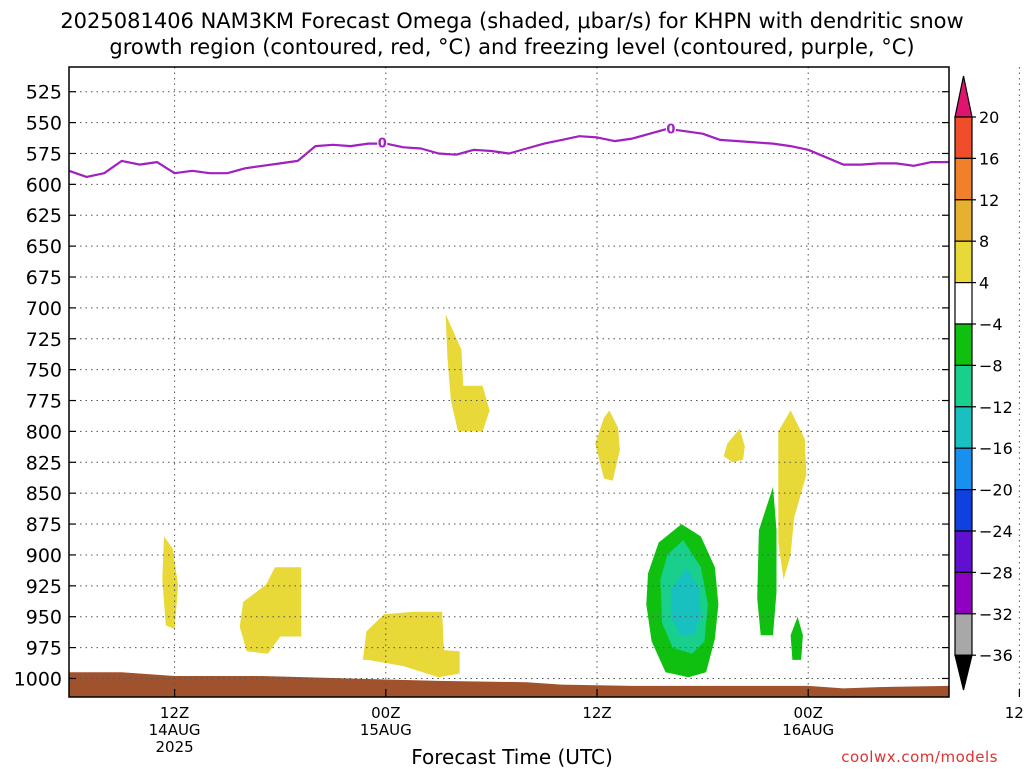  Describe the element at coordinates (44, 124) in the screenshot. I see `y-tick-label: 550` at that location.